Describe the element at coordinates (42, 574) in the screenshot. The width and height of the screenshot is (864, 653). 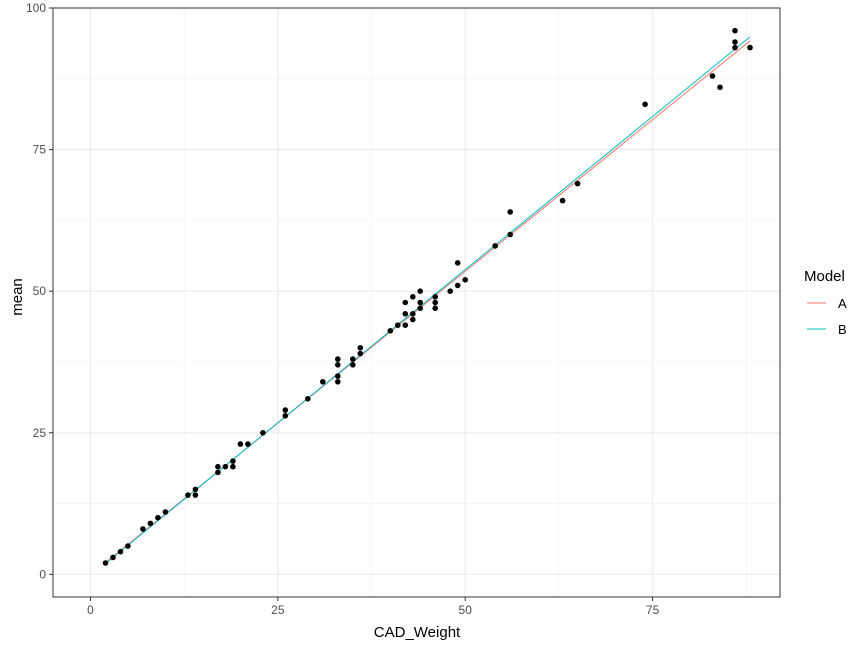
I see `y-tick-label: 0` at that location.